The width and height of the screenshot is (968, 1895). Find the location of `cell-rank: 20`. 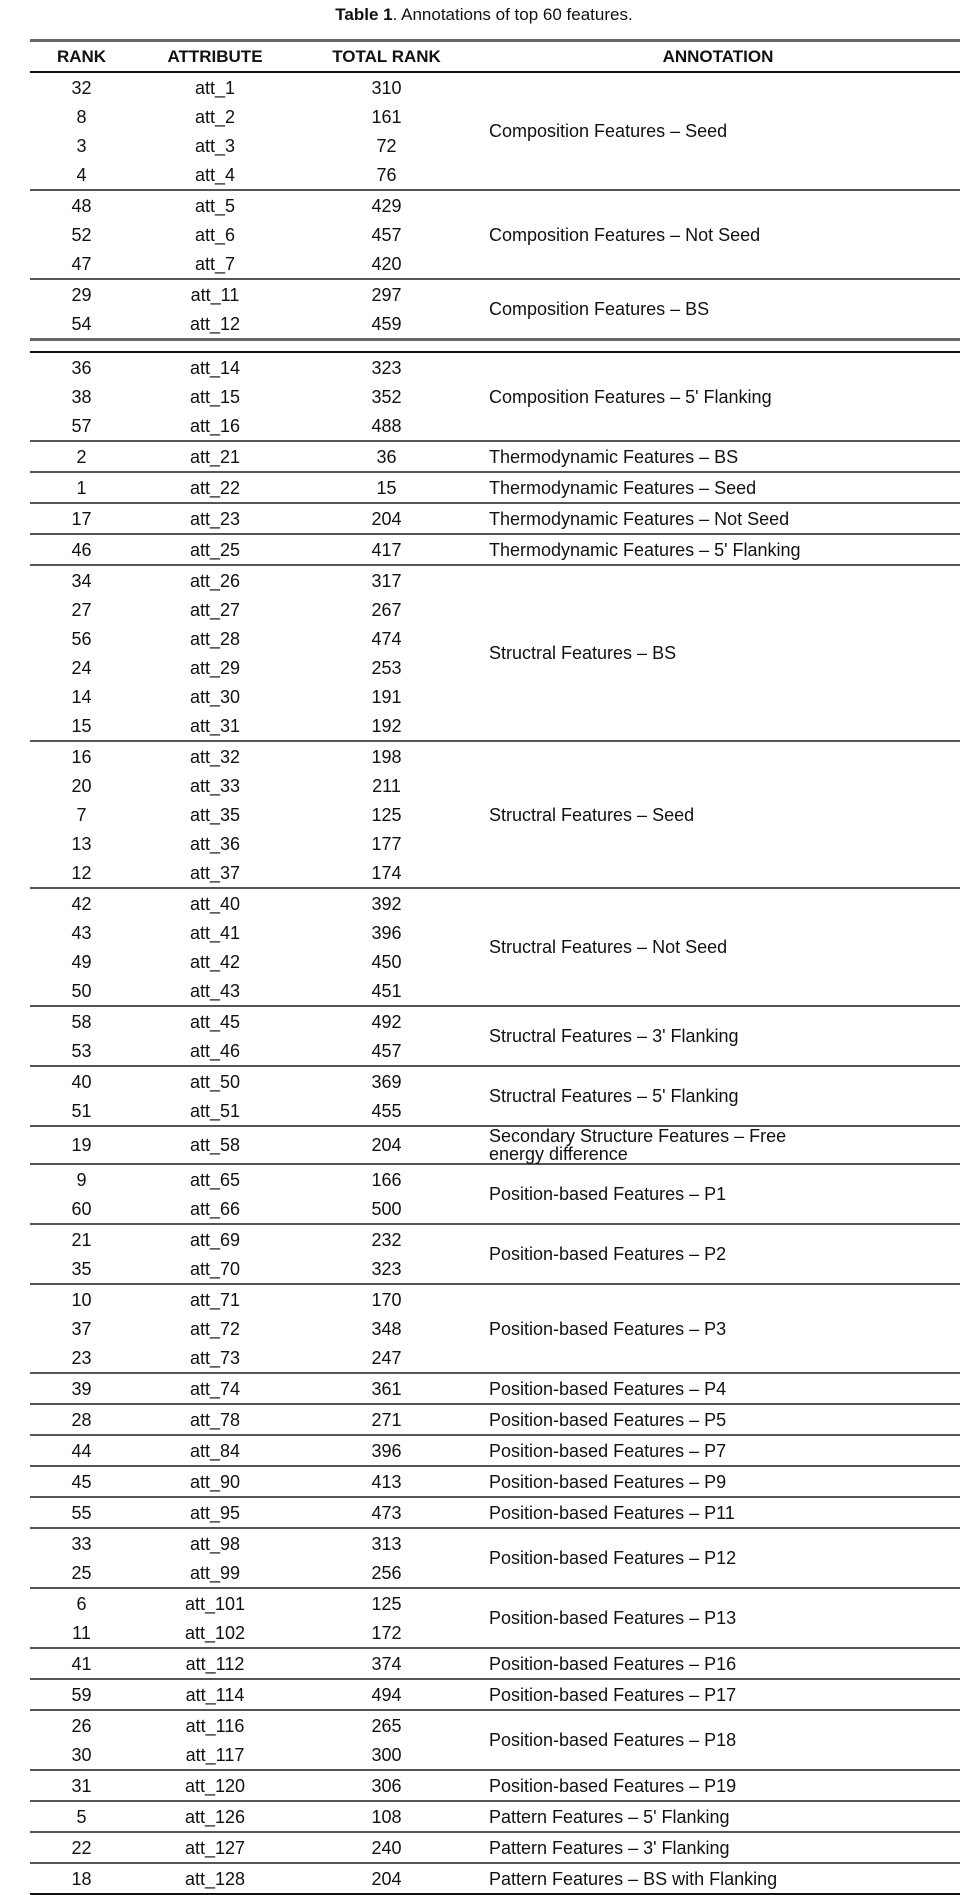

cell-rank: 20 is located at coordinates (81, 785).